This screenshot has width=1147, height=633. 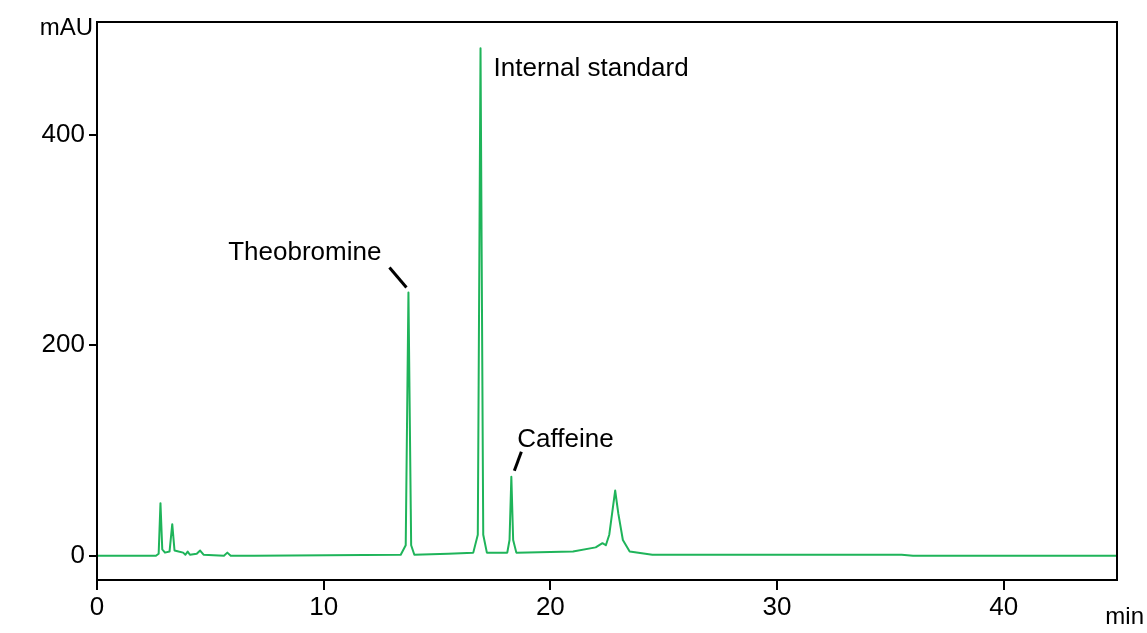 What do you see at coordinates (77, 553) in the screenshot?
I see `y-tick-label: 0` at bounding box center [77, 553].